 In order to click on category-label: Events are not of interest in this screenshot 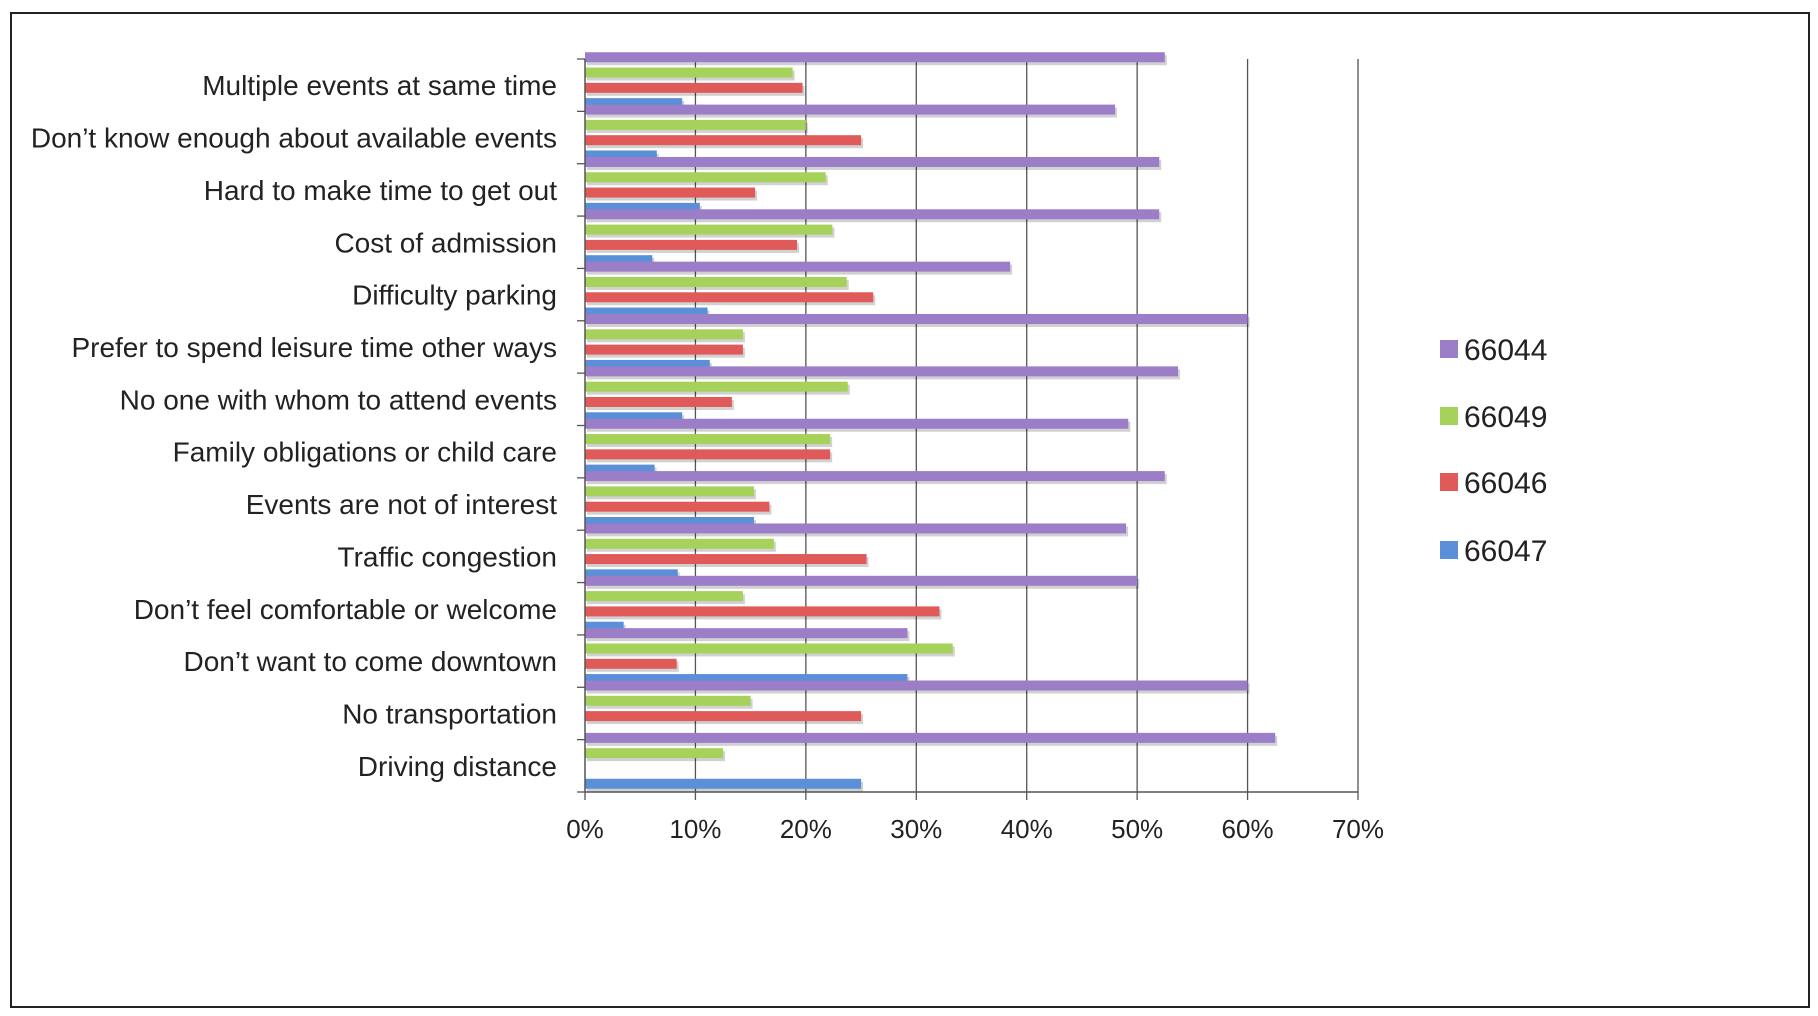, I will do `click(402, 504)`.